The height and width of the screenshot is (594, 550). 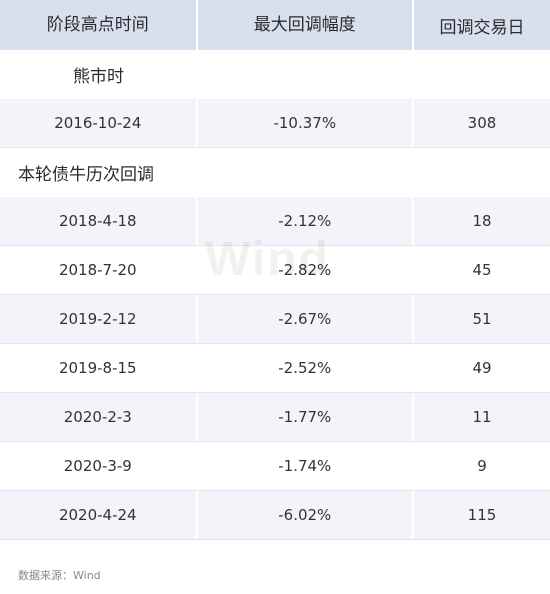 I want to click on table-row: 2019-8-15 -2.52% 49, so click(x=275, y=368).